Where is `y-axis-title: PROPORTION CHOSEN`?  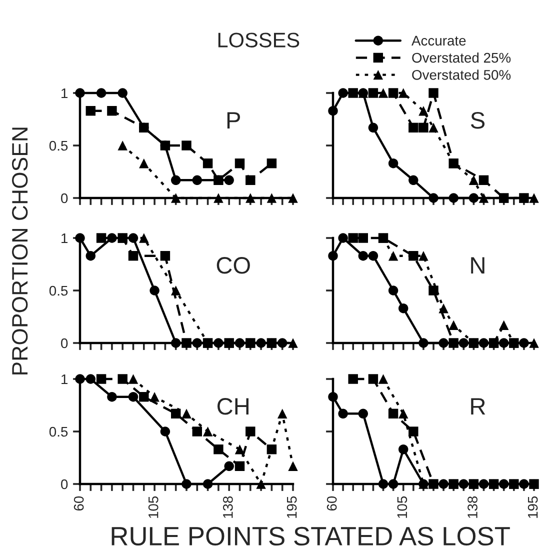
y-axis-title: PROPORTION CHOSEN is located at coordinates (20, 251).